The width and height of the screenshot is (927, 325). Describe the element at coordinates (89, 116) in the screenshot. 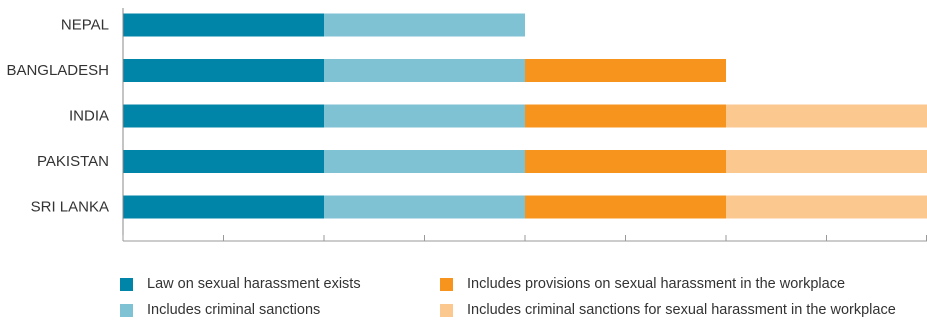

I see `category-label: INDIA` at that location.